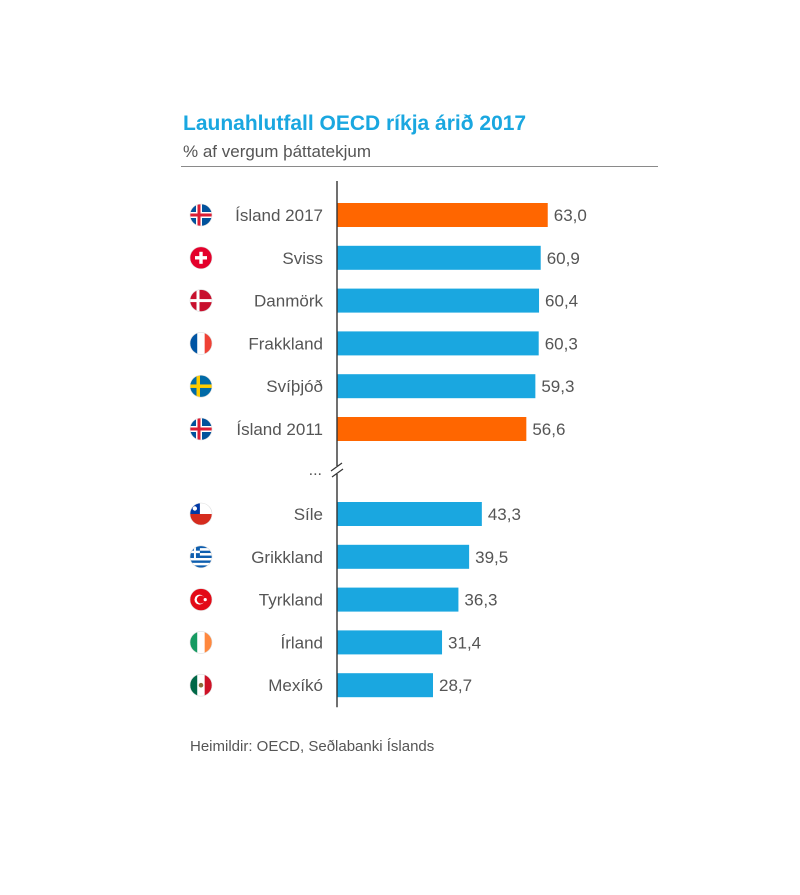 The width and height of the screenshot is (800, 895). I want to click on value-label-mexiko: 28,7, so click(455, 685).